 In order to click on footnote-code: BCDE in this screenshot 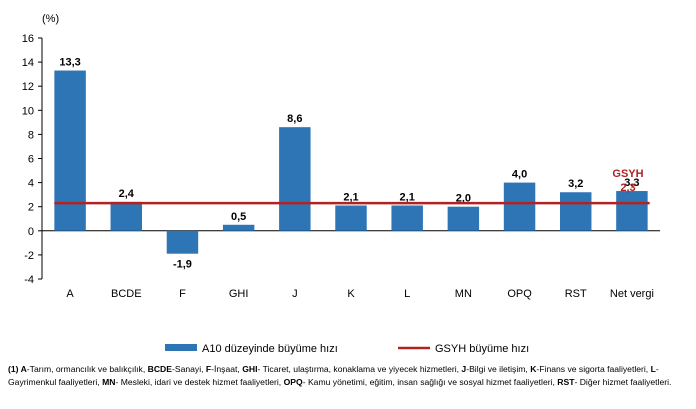, I will do `click(159, 369)`.